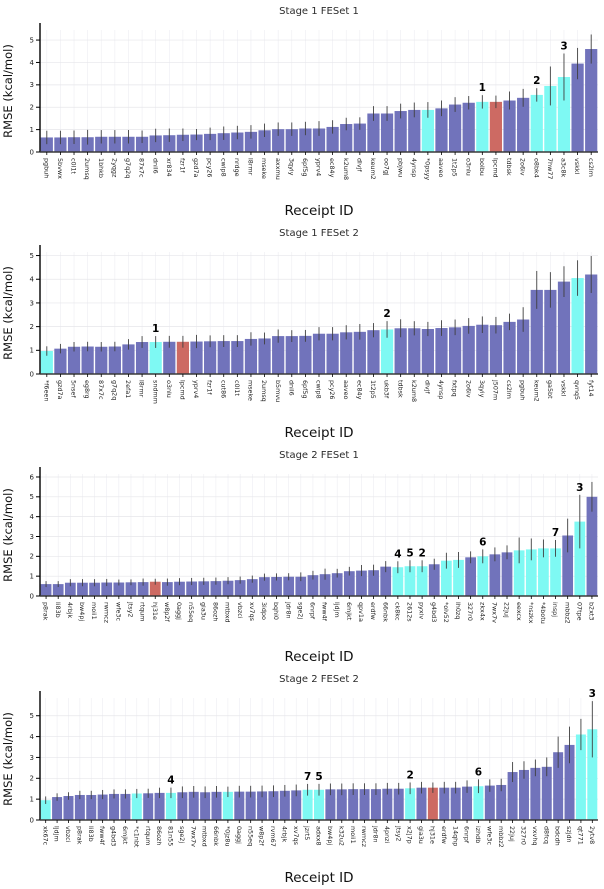  Describe the element at coordinates (496, 389) in the screenshot. I see `x-tick-label: j507m` at that location.